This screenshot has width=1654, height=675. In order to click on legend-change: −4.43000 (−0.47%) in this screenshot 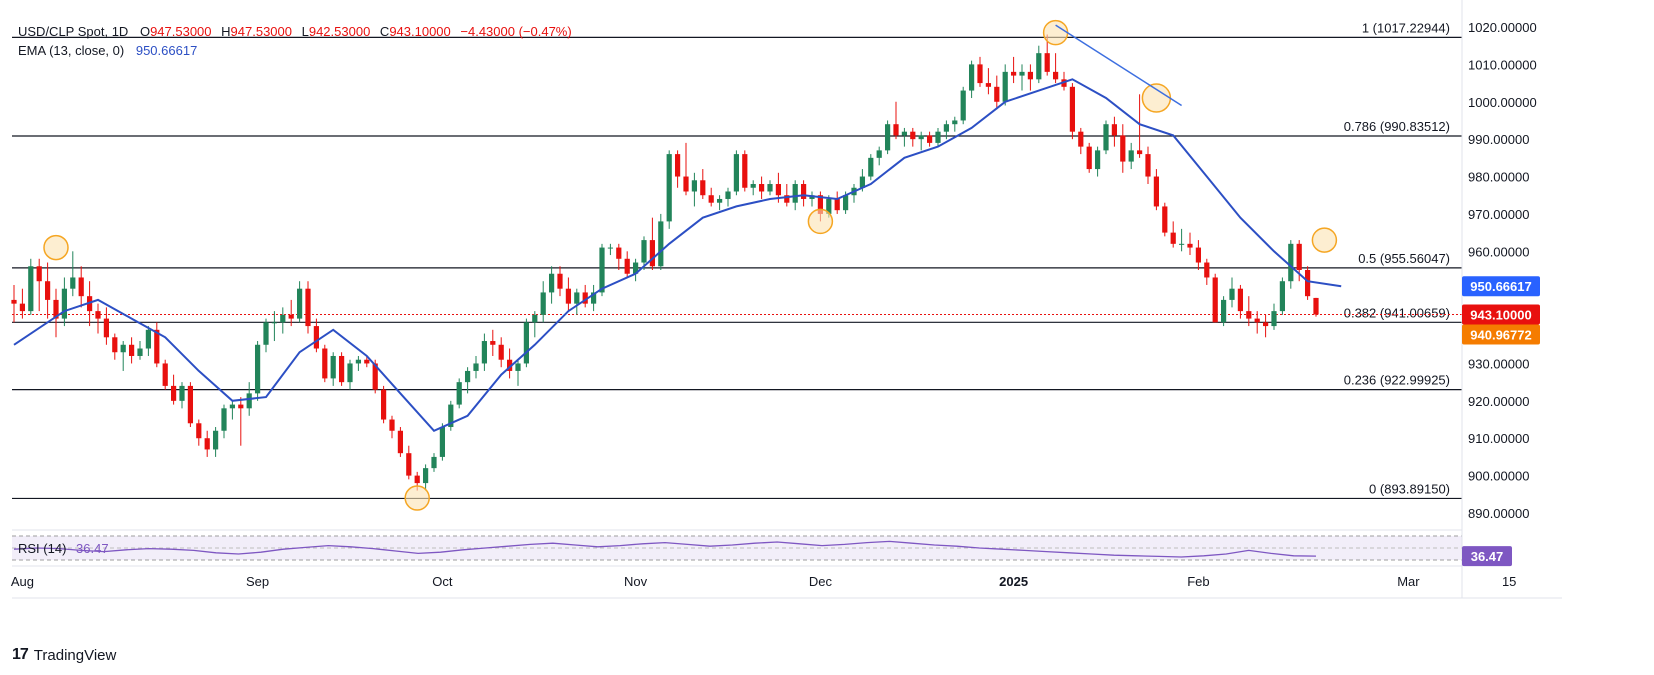, I will do `click(515, 31)`.